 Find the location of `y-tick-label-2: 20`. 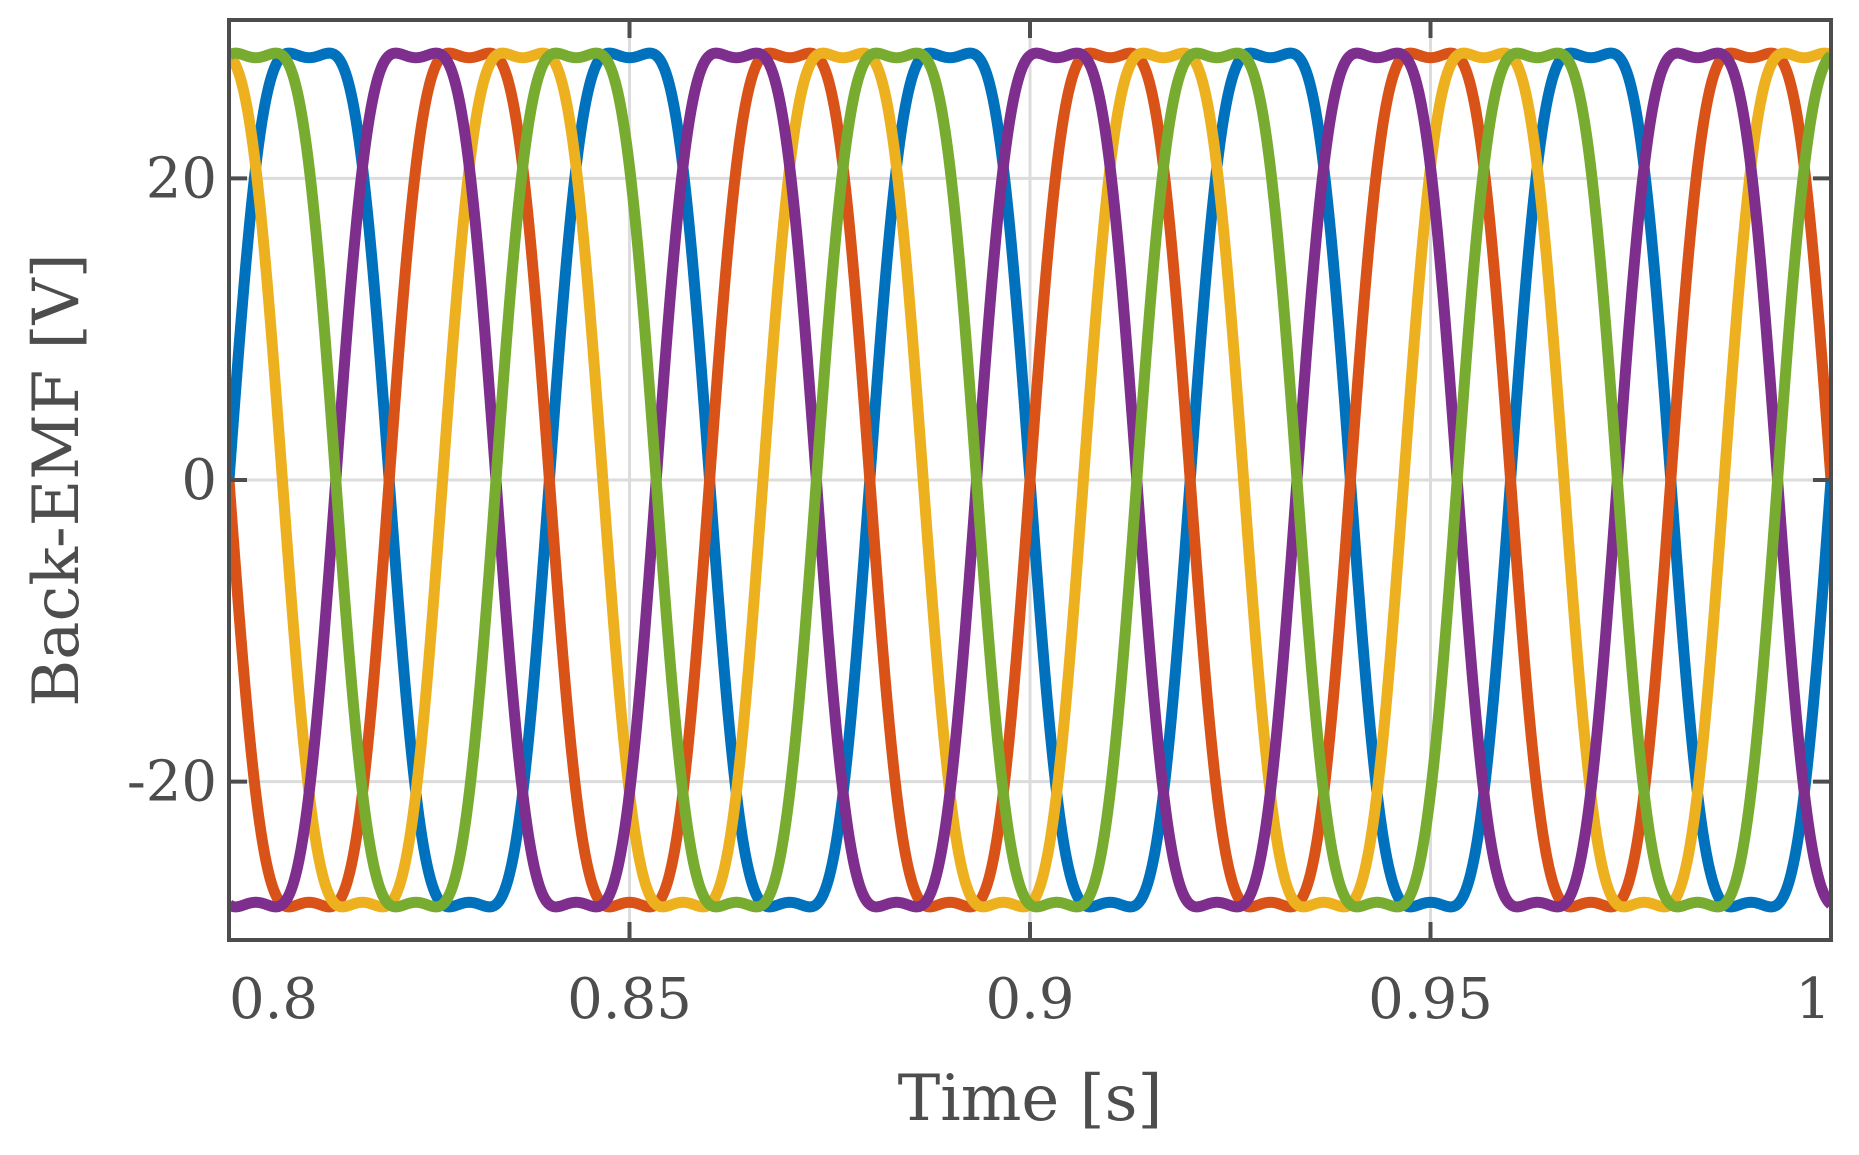

y-tick-label-2: 20 is located at coordinates (181, 178).